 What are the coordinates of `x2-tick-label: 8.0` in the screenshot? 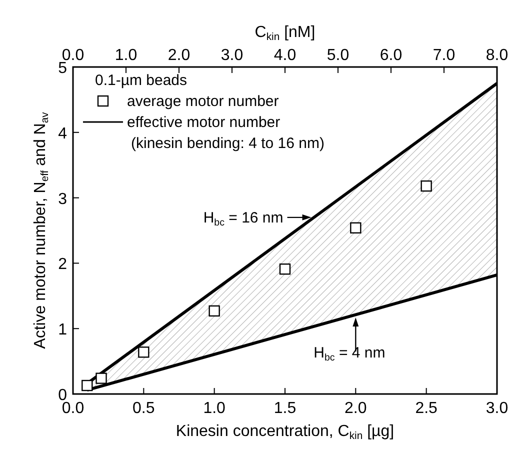 It's located at (497, 55).